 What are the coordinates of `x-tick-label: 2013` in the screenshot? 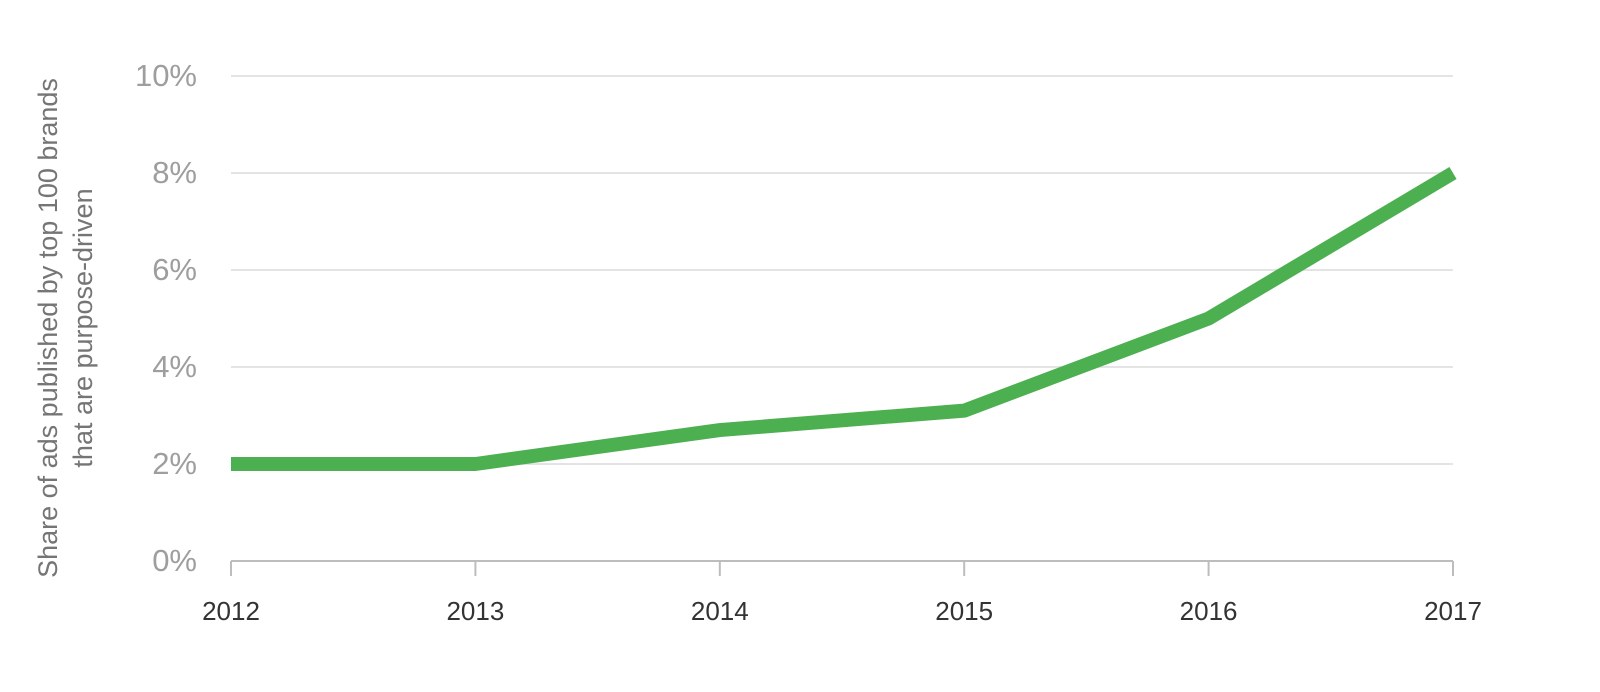 It's located at (475, 611).